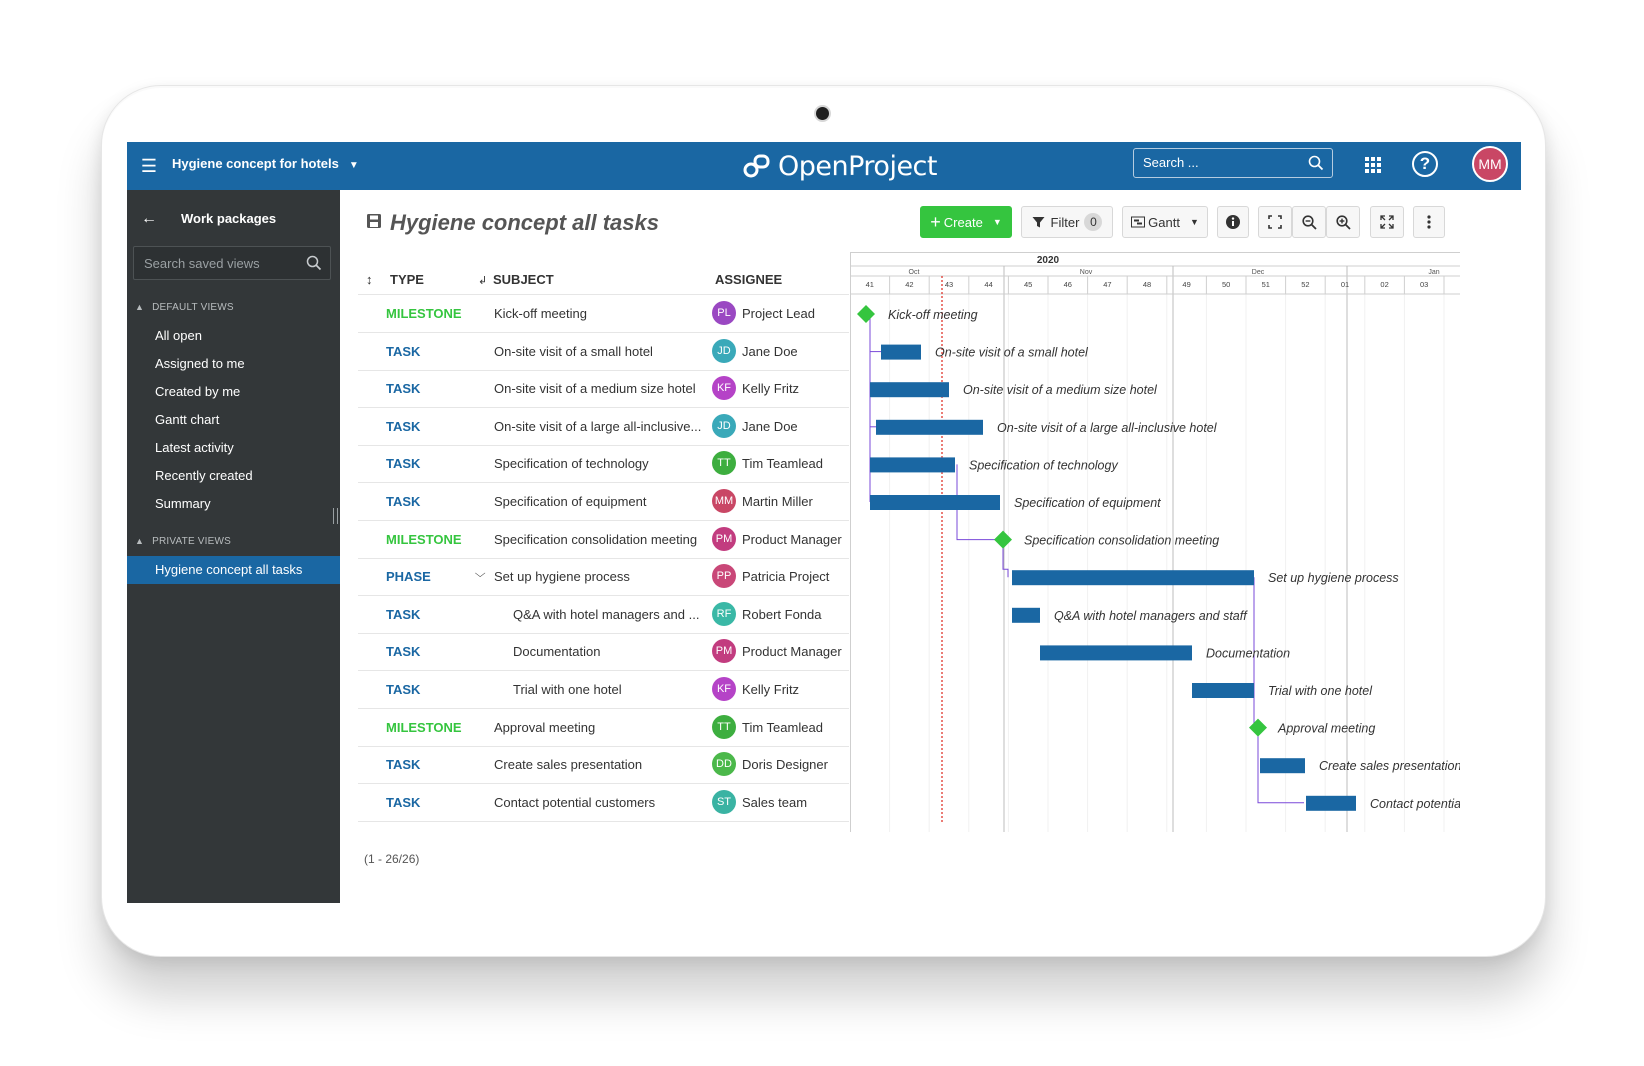 The image size is (1644, 1066). I want to click on row-subject: Specification consolidation meeting, so click(596, 539).